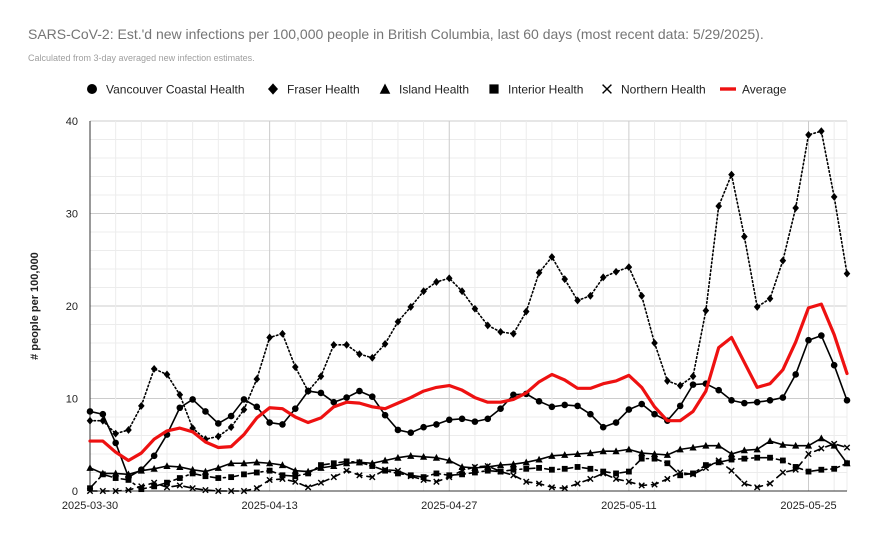  I want to click on y-tick-label: 20, so click(72, 307).